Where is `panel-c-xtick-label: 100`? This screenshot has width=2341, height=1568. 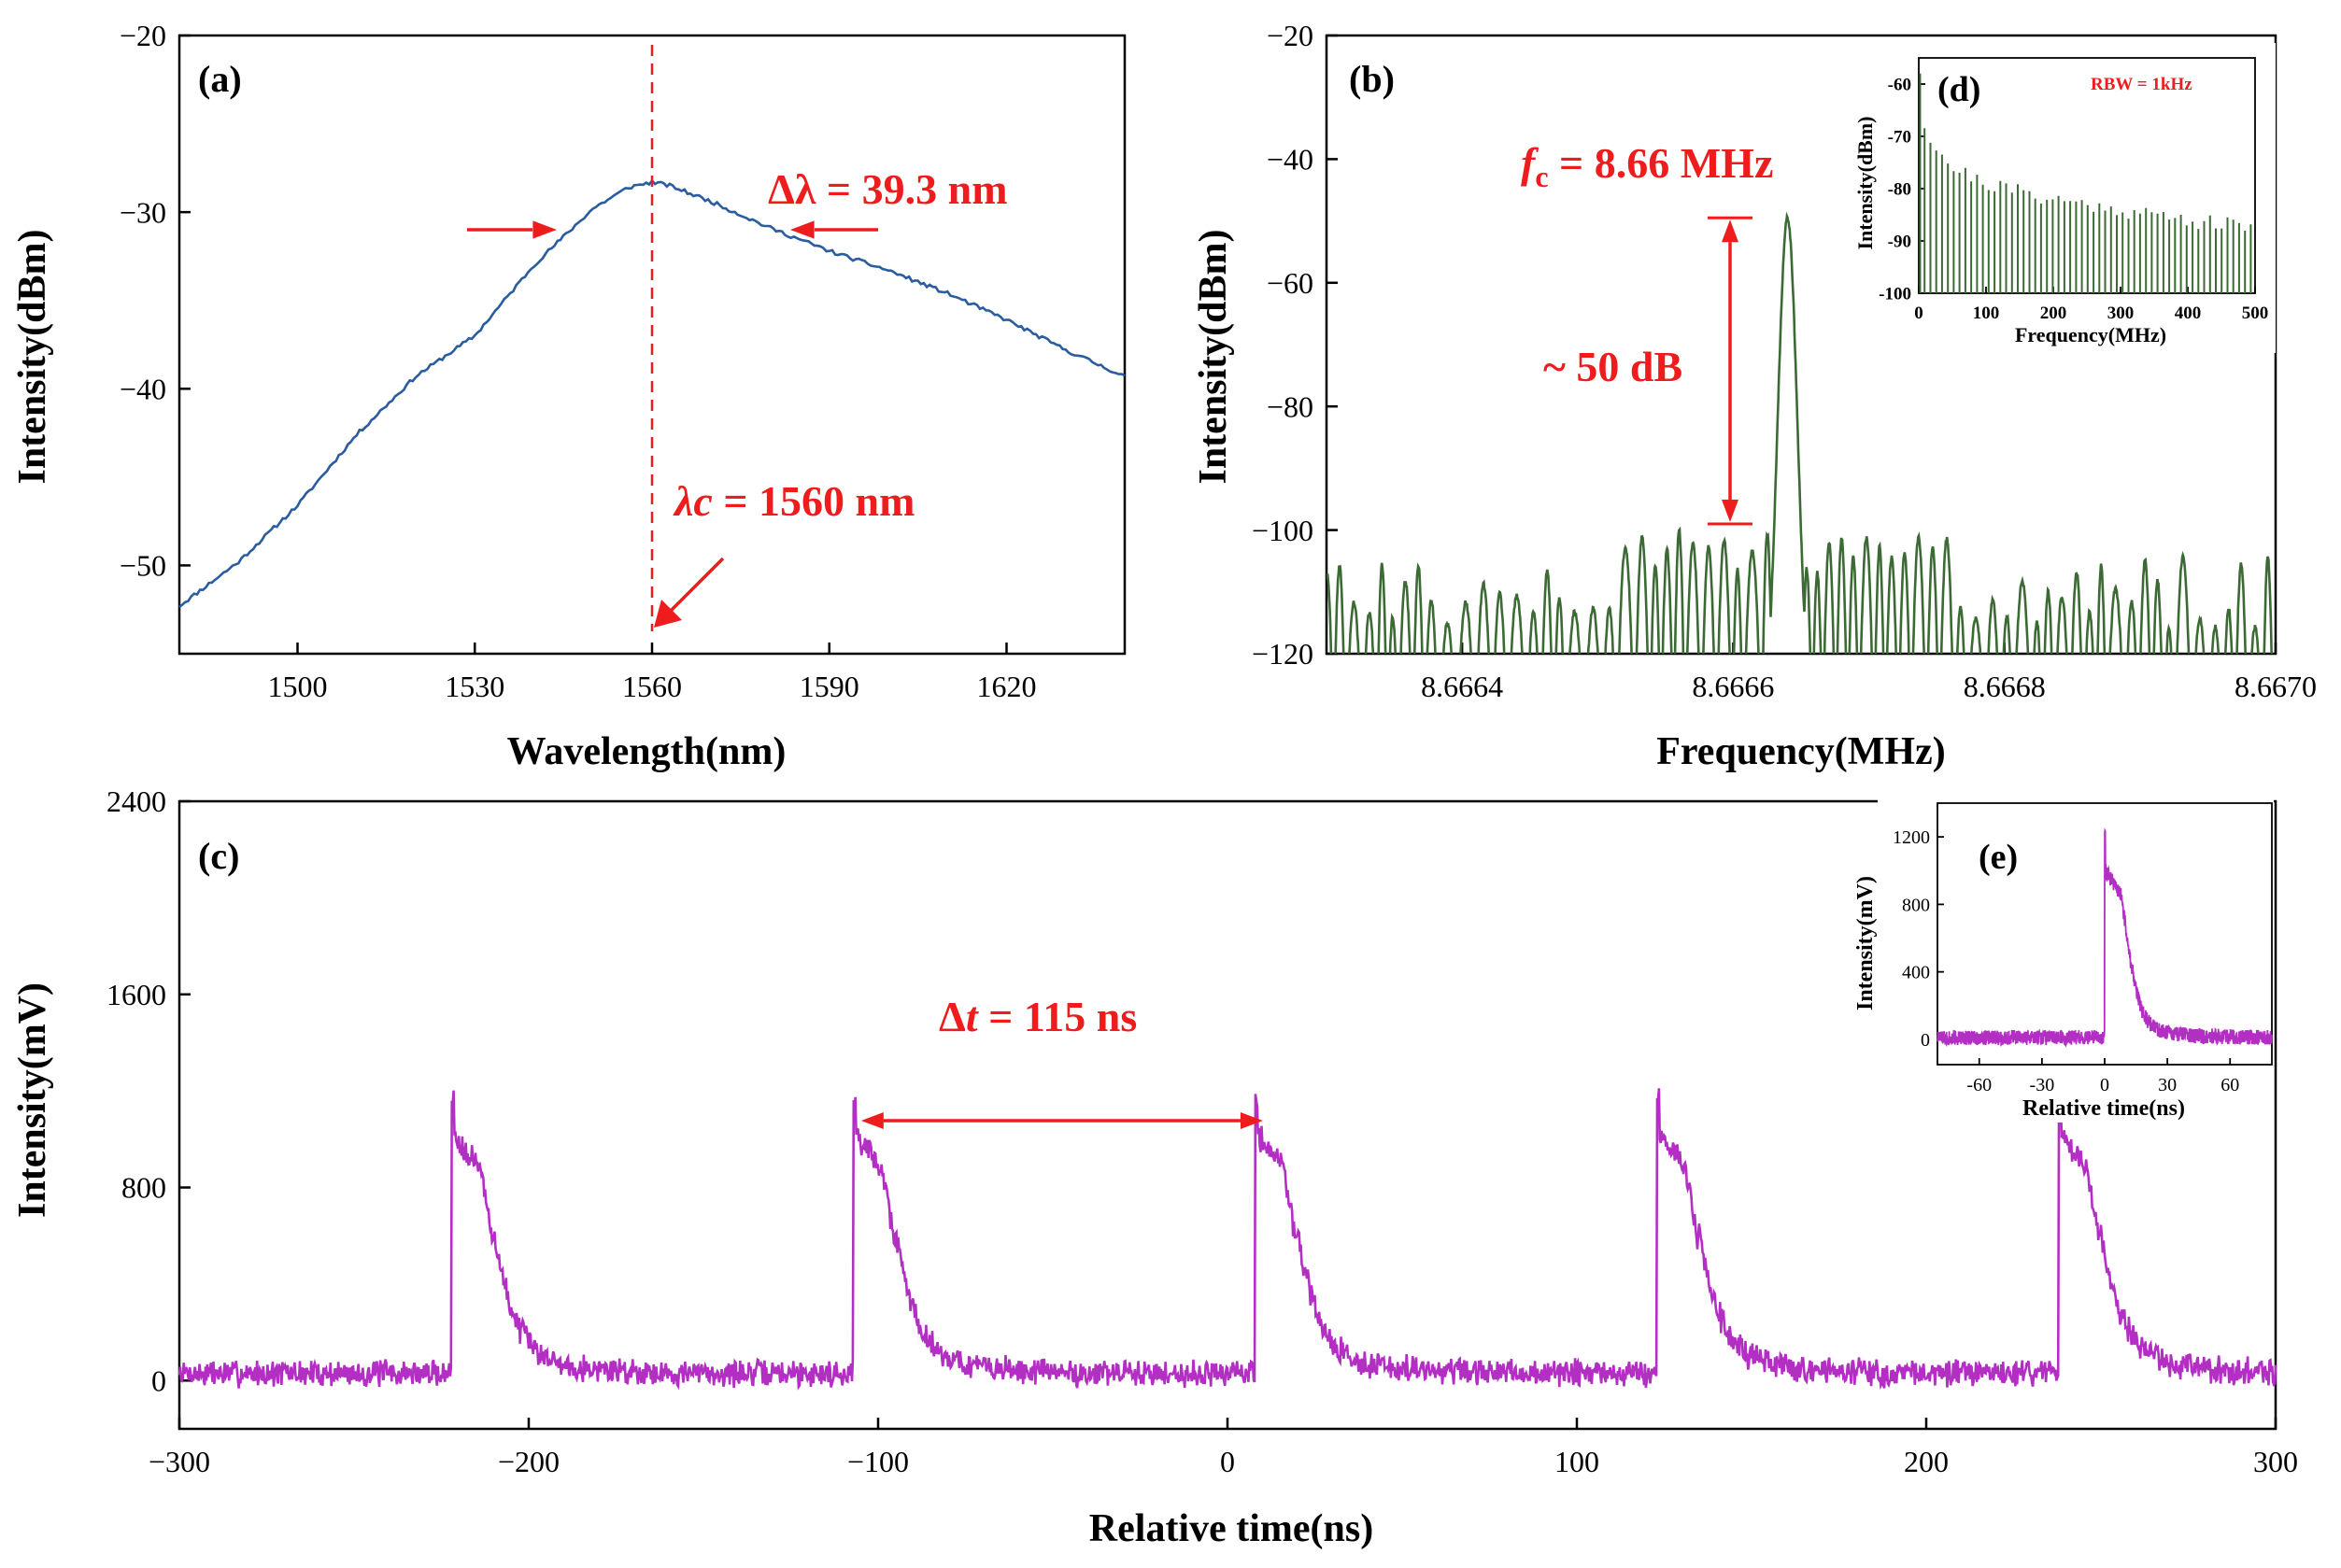
panel-c-xtick-label: 100 is located at coordinates (1576, 1461).